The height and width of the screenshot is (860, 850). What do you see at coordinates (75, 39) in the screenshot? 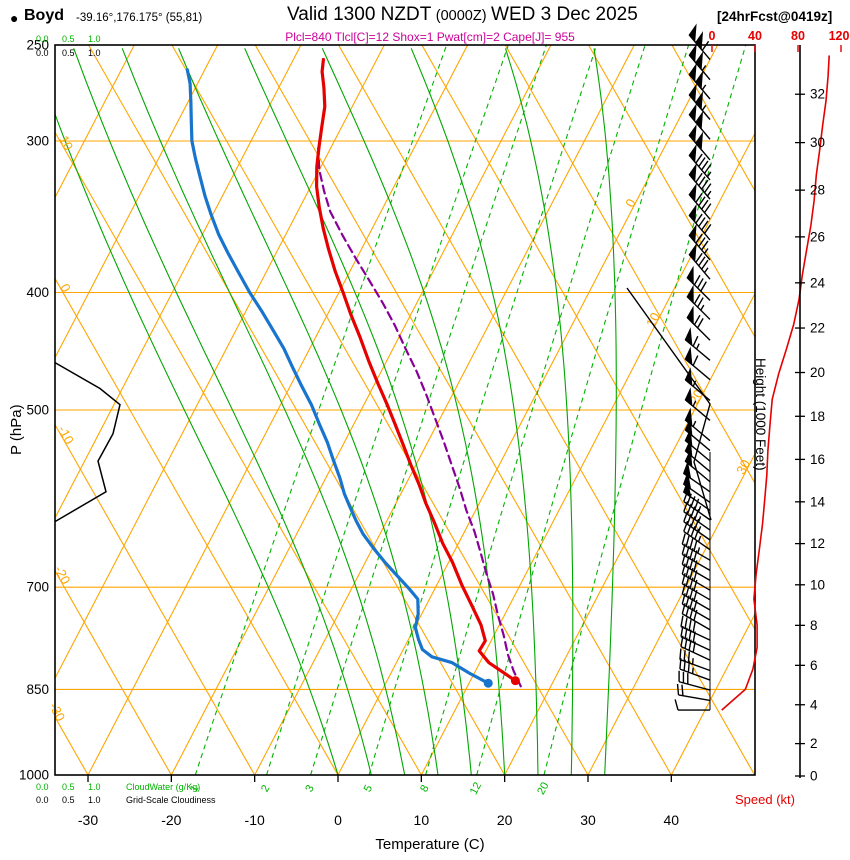
I see `cloudwater-scale-top: 0.0 0.5 1.0` at bounding box center [75, 39].